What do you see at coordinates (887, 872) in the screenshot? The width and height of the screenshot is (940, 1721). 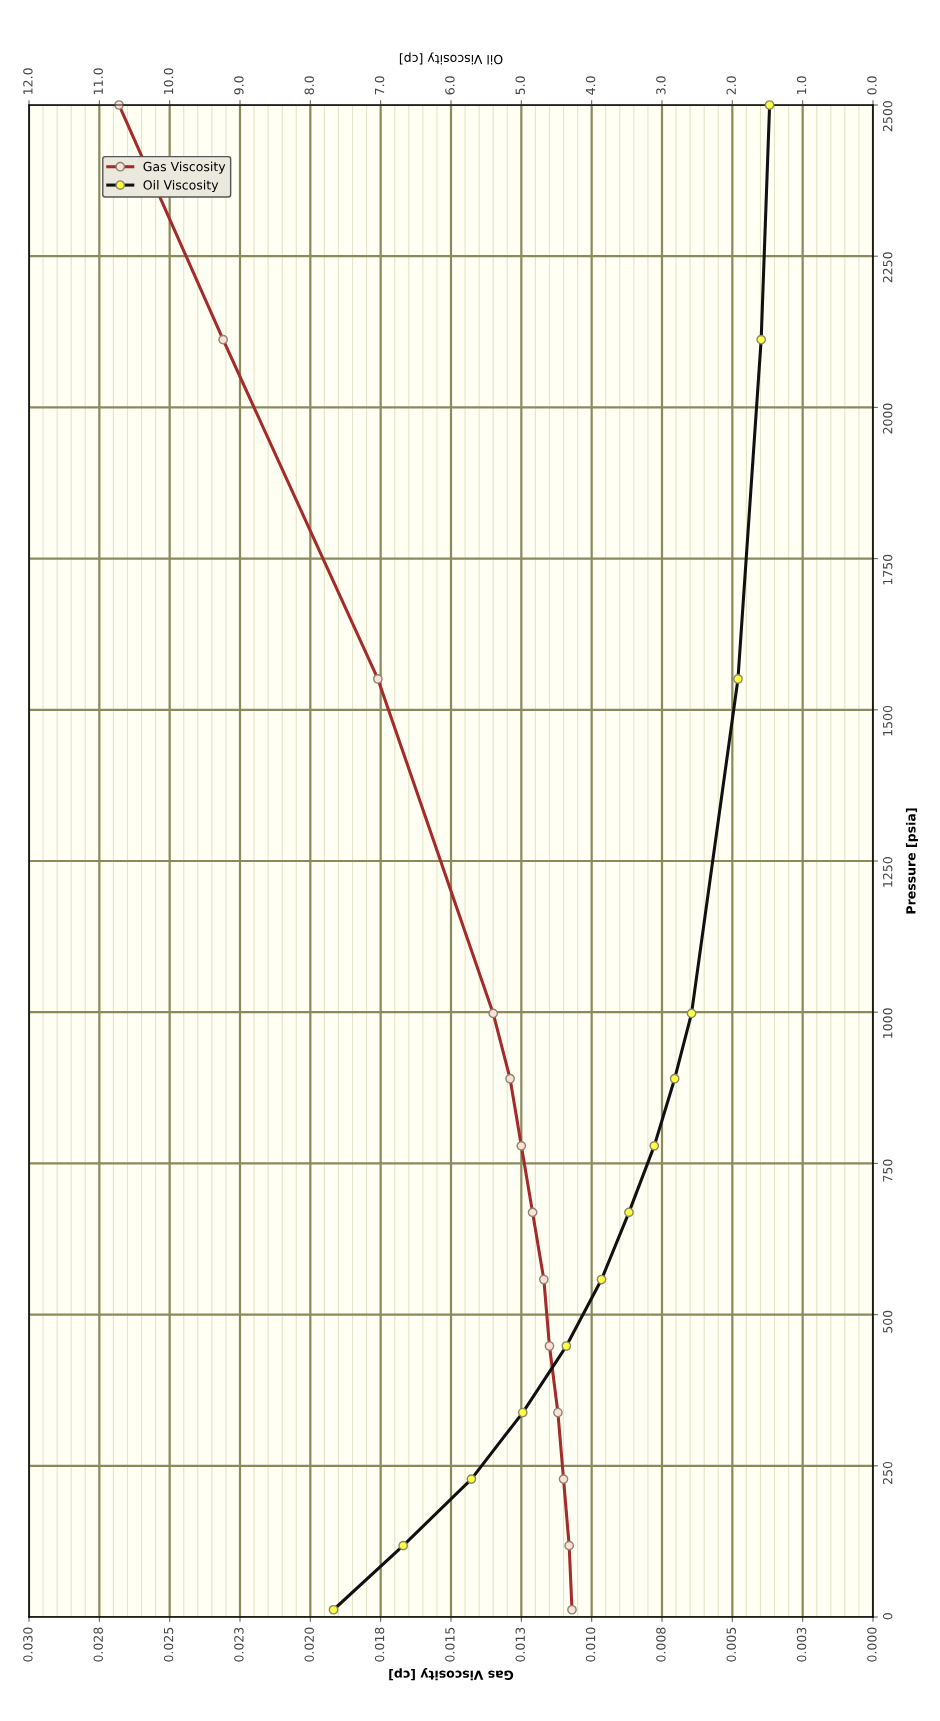 I see `y-tick-label: 1250` at bounding box center [887, 872].